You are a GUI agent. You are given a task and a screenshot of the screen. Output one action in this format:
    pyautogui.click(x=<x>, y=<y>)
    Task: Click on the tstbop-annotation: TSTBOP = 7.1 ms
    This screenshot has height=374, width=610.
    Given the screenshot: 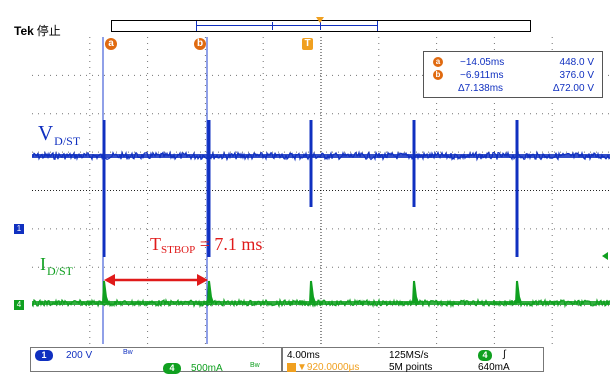 What is the action you would take?
    pyautogui.click(x=206, y=245)
    